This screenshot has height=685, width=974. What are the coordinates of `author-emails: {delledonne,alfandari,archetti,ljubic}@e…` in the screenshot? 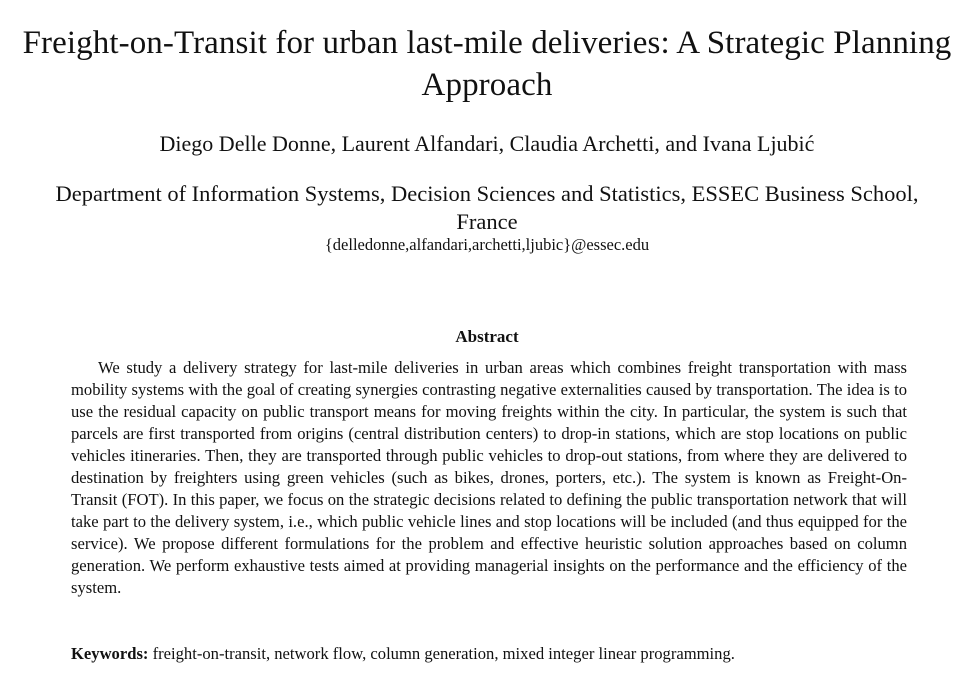 It's located at (487, 244).